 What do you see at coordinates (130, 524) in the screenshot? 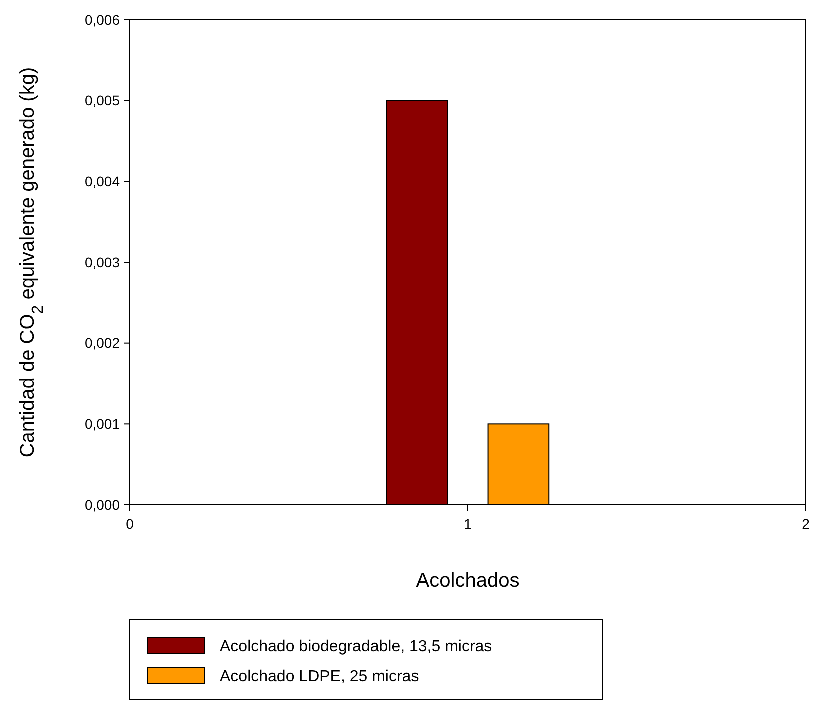
I see `x-tick-label: 0` at bounding box center [130, 524].